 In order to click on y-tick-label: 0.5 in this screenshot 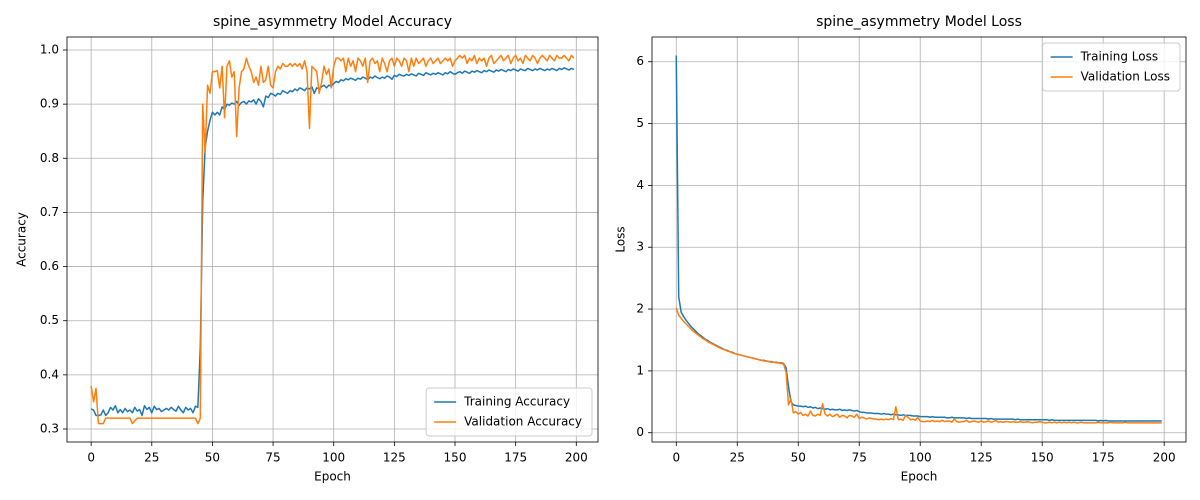, I will do `click(49, 320)`.